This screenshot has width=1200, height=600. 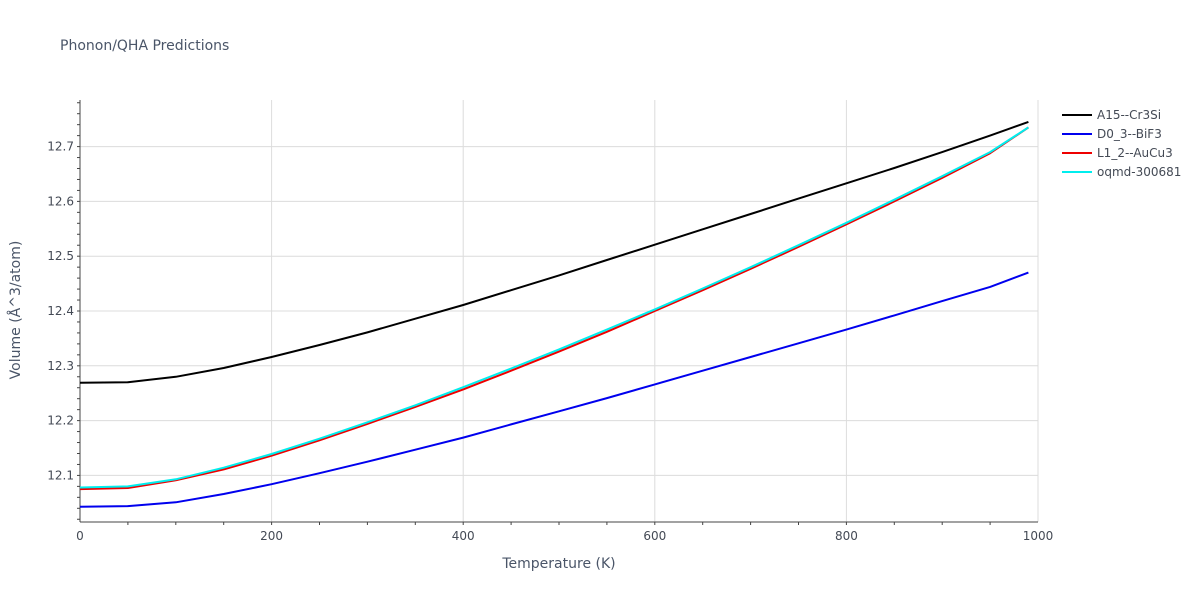 What do you see at coordinates (60, 147) in the screenshot?
I see `y-tick-label: 12.7` at bounding box center [60, 147].